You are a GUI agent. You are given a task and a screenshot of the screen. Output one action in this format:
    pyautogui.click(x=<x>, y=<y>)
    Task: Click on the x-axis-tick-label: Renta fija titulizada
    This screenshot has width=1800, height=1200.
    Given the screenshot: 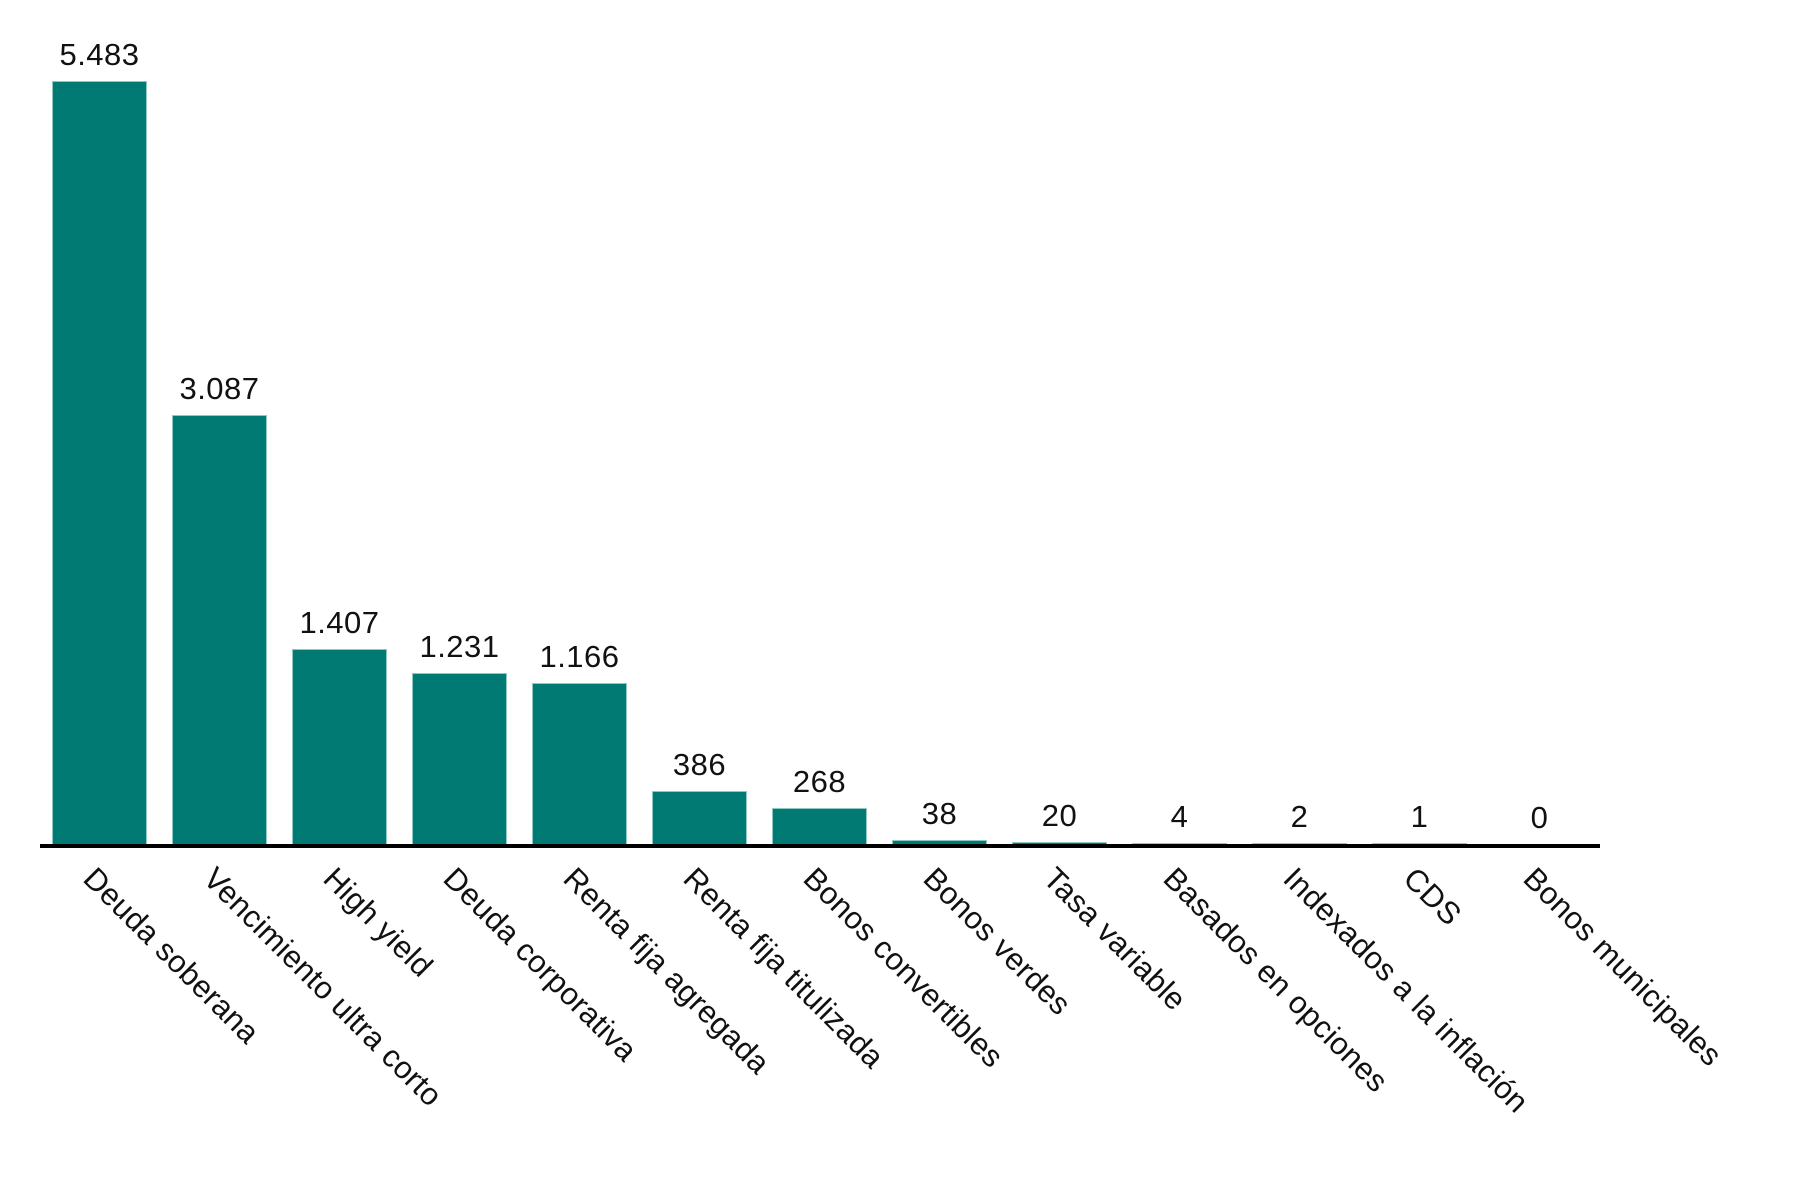 What is the action you would take?
    pyautogui.click(x=784, y=968)
    